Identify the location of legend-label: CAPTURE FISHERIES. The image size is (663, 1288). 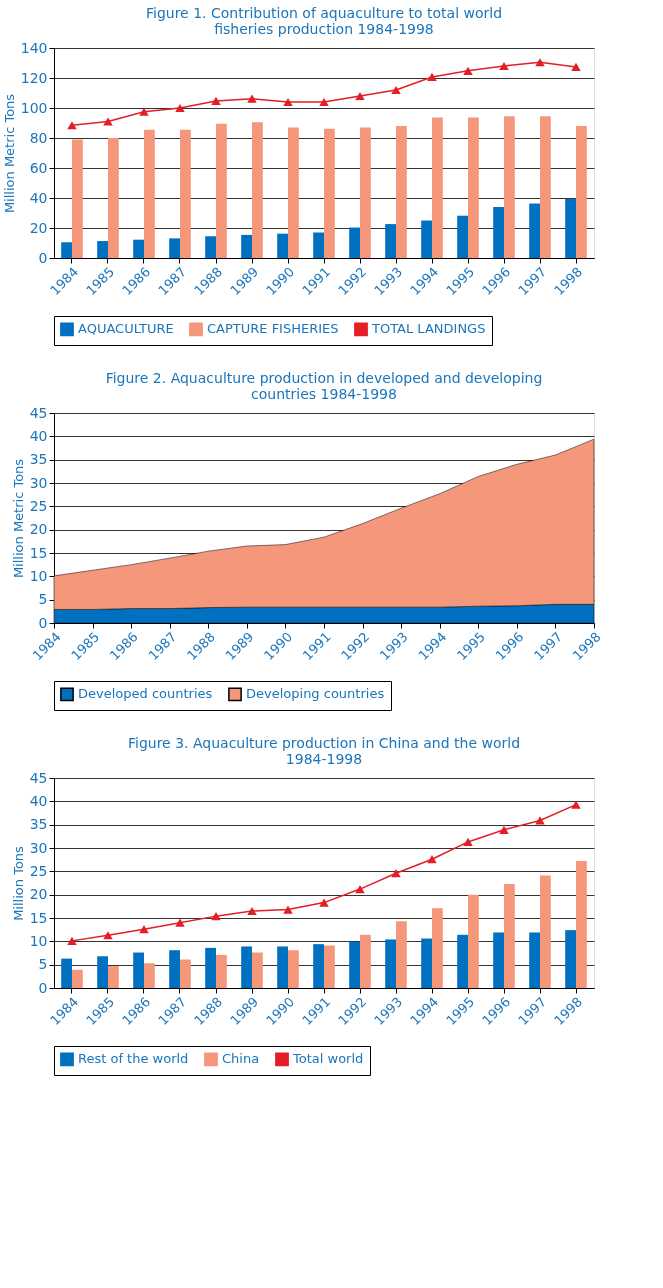
(273, 329).